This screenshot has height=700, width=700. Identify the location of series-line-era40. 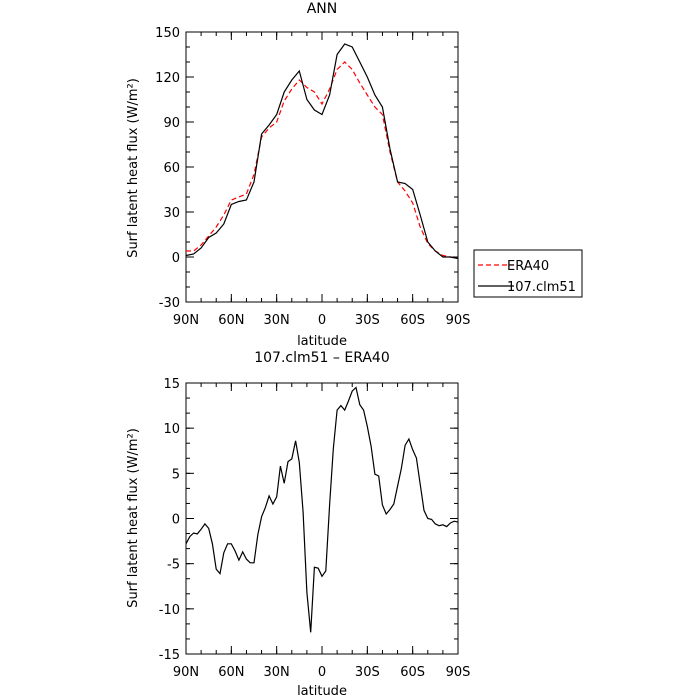
(322, 160).